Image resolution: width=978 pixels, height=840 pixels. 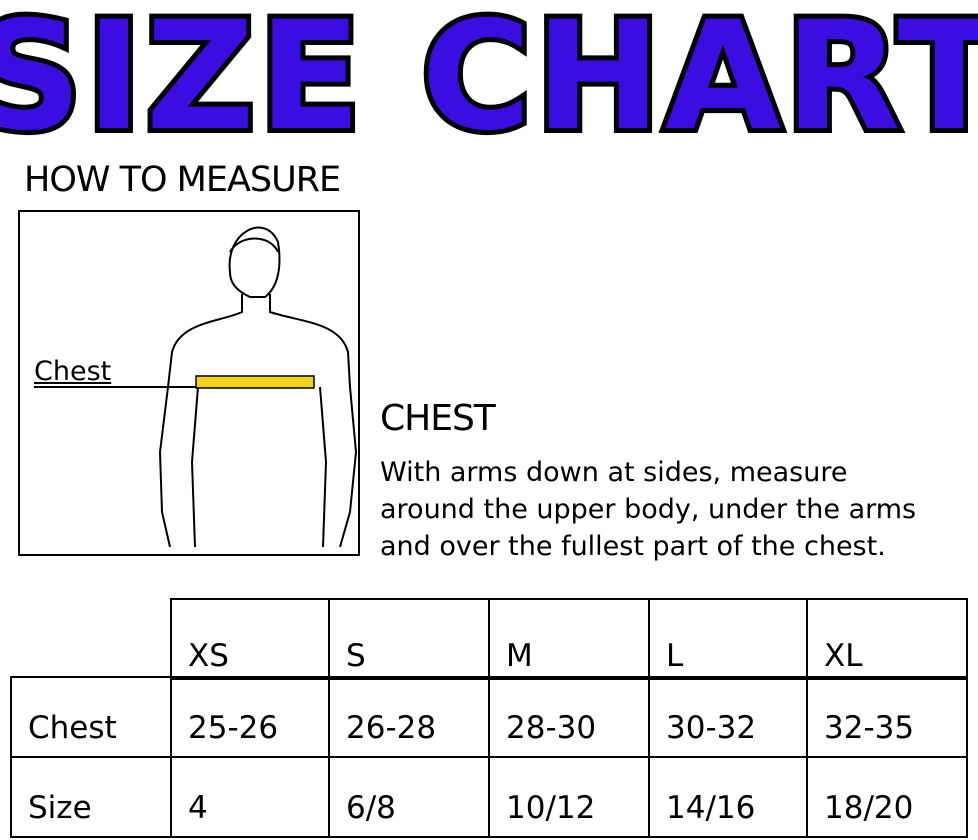 I want to click on size-header-text: S, so click(x=356, y=656).